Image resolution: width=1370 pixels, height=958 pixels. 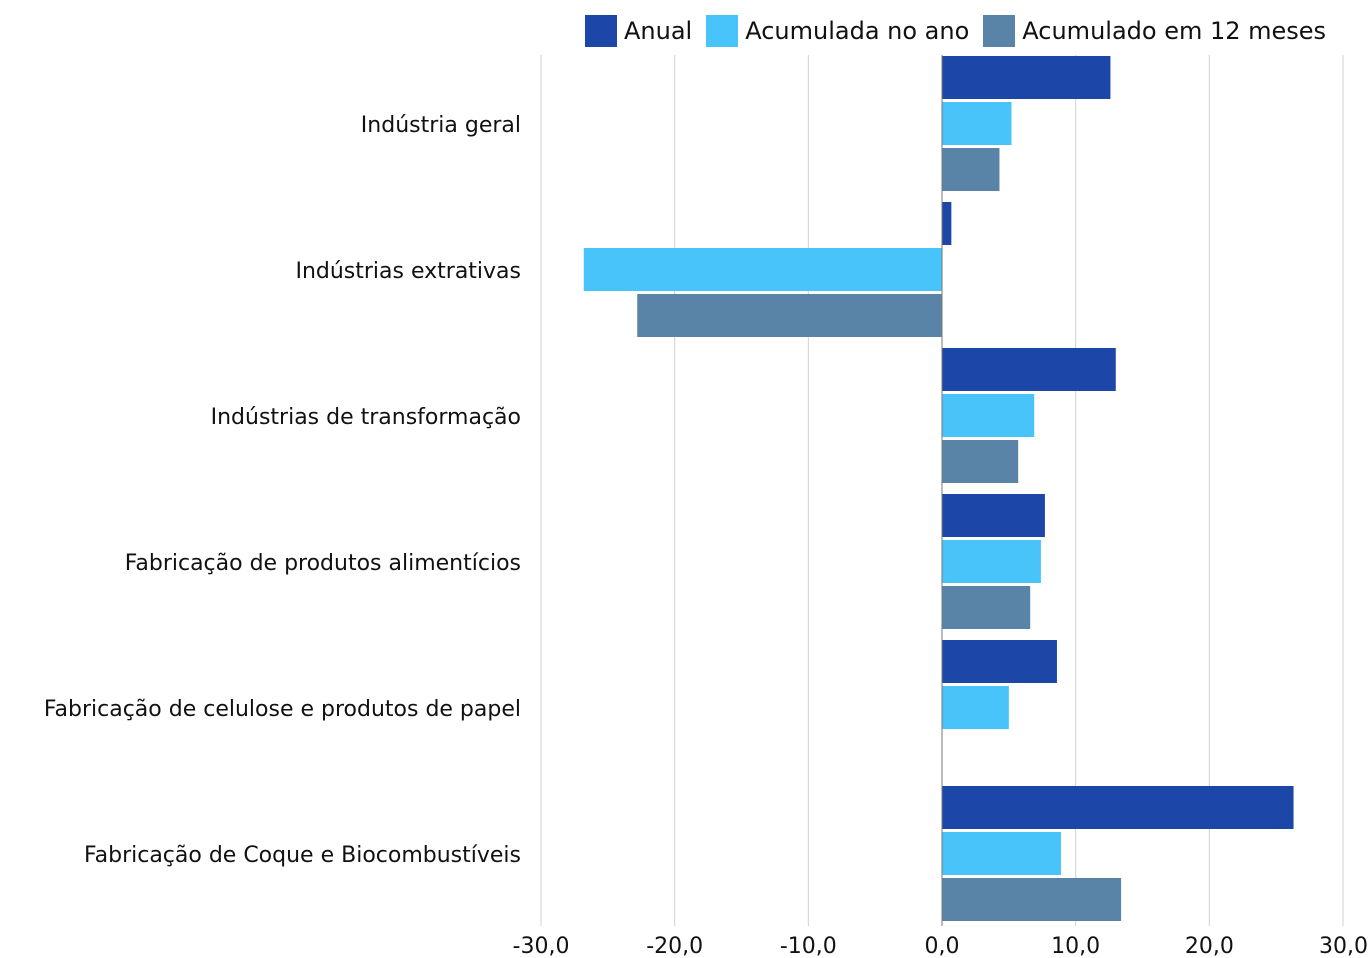 I want to click on category-label: Fabricação de produtos alimentícios, so click(x=323, y=563).